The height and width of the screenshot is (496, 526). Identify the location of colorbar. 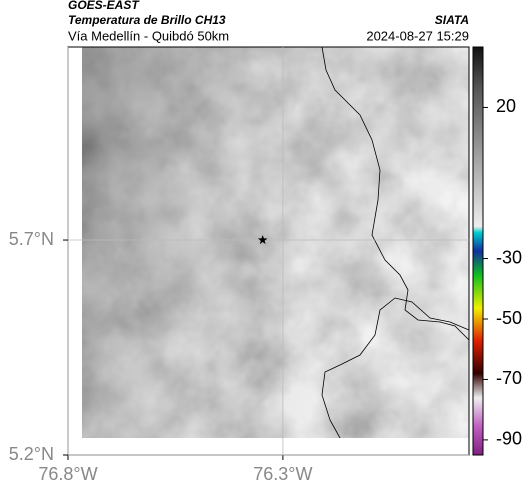
(478, 251).